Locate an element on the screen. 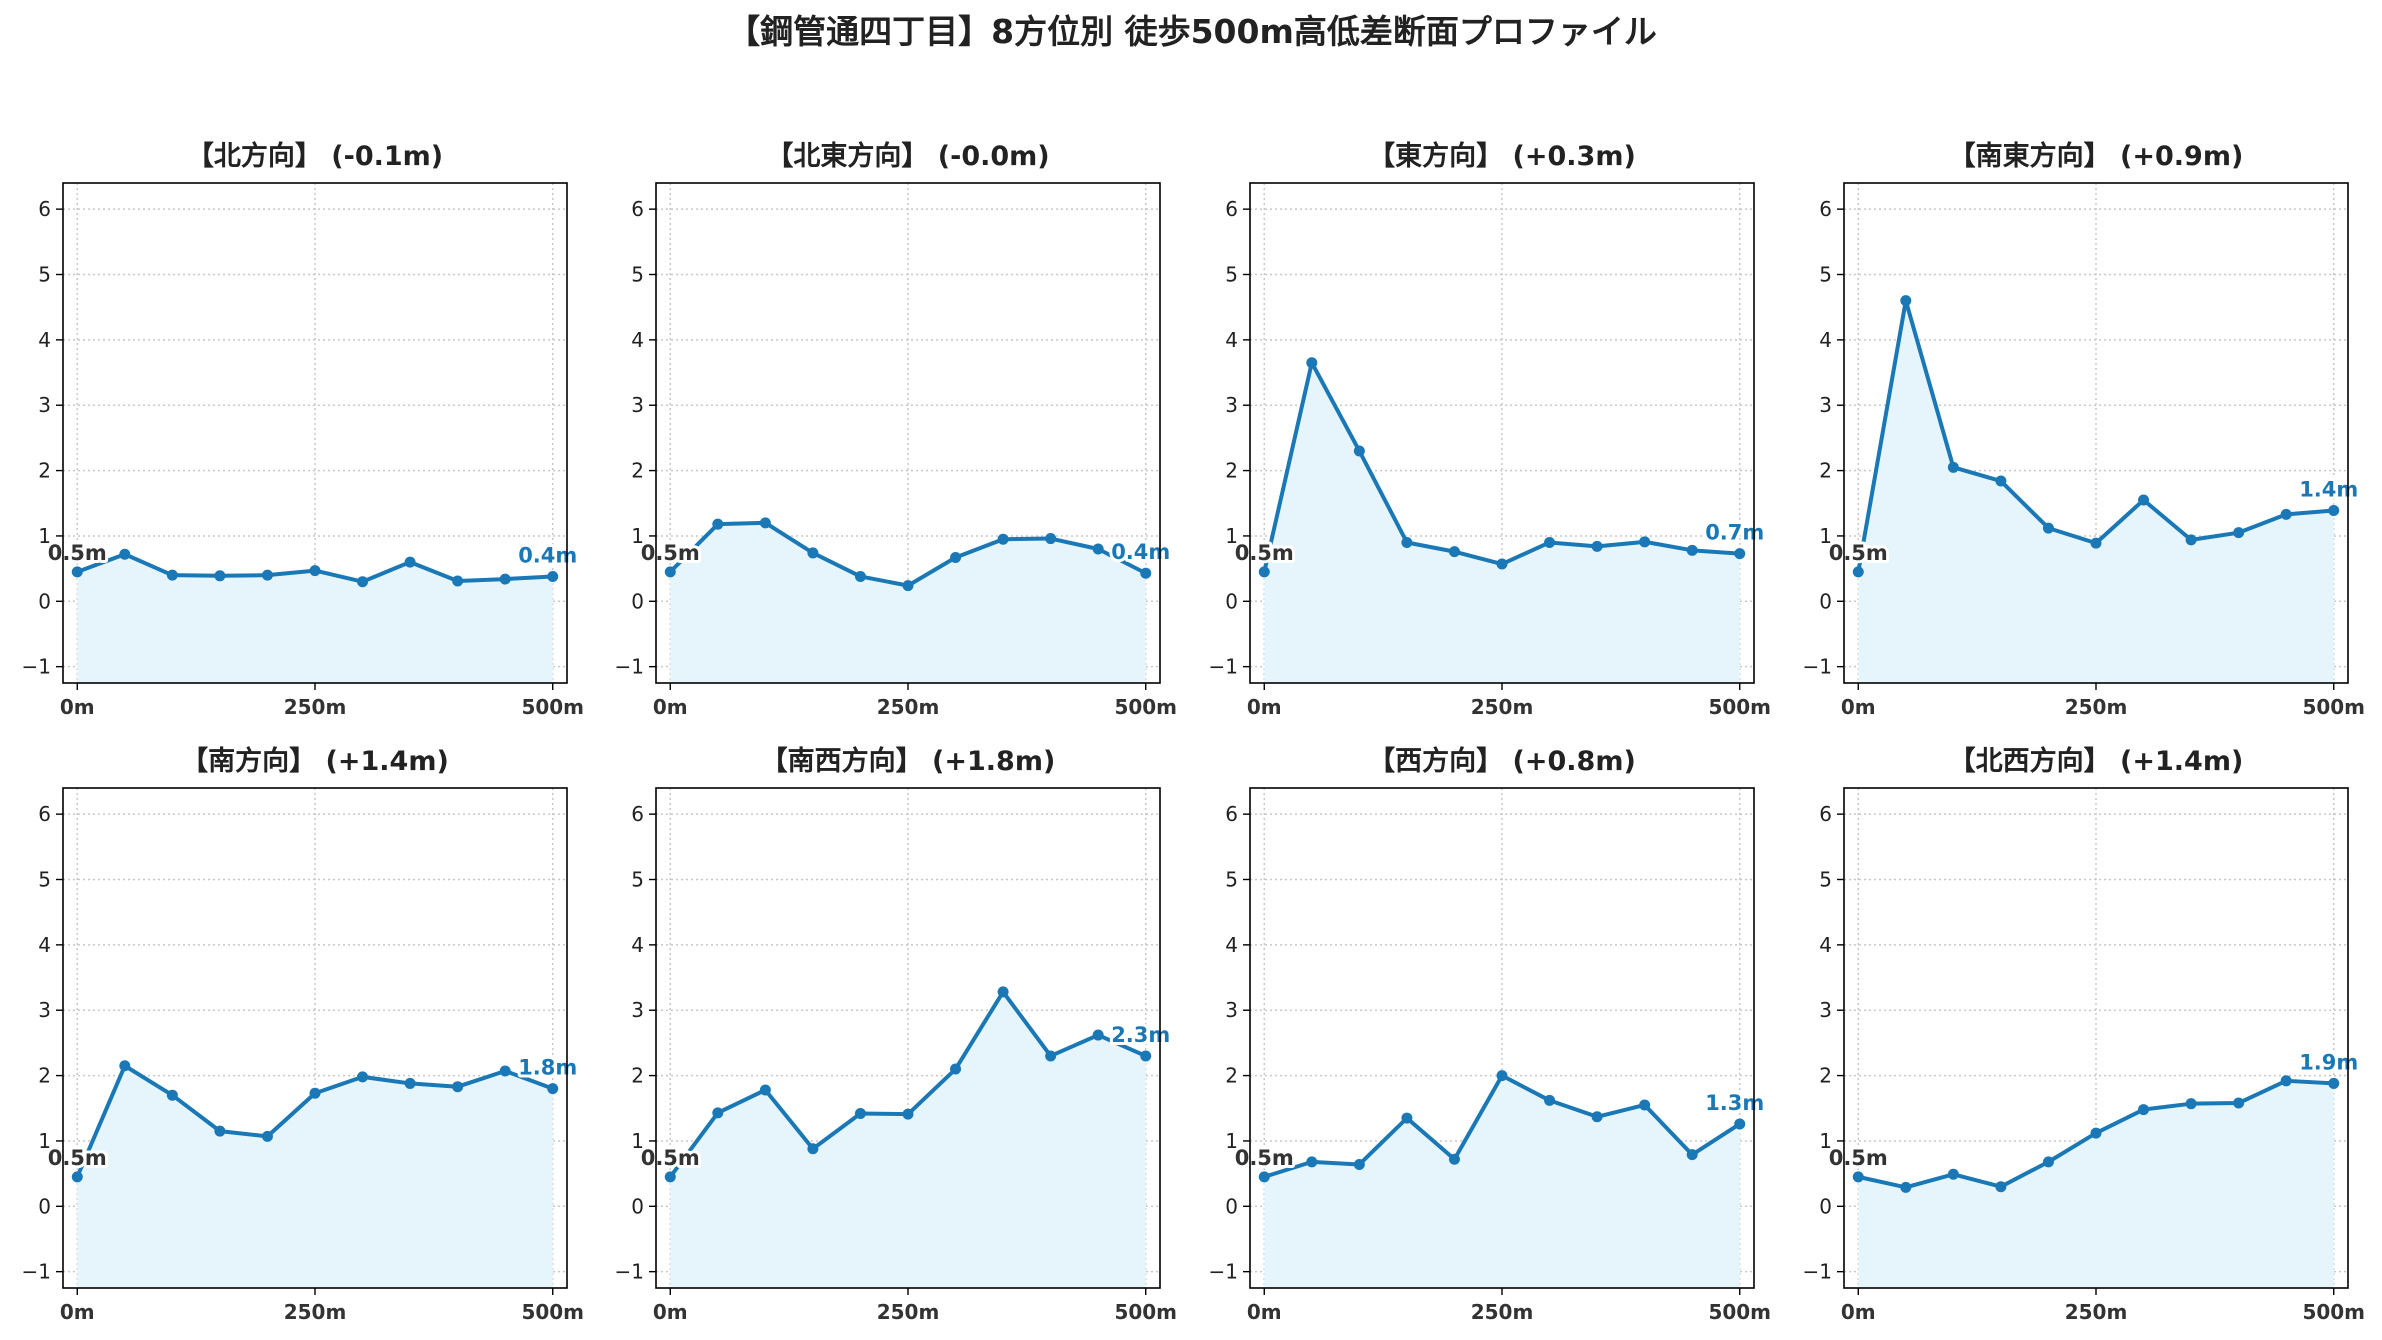  end-elevation-label: 1.9m is located at coordinates (2328, 1062).